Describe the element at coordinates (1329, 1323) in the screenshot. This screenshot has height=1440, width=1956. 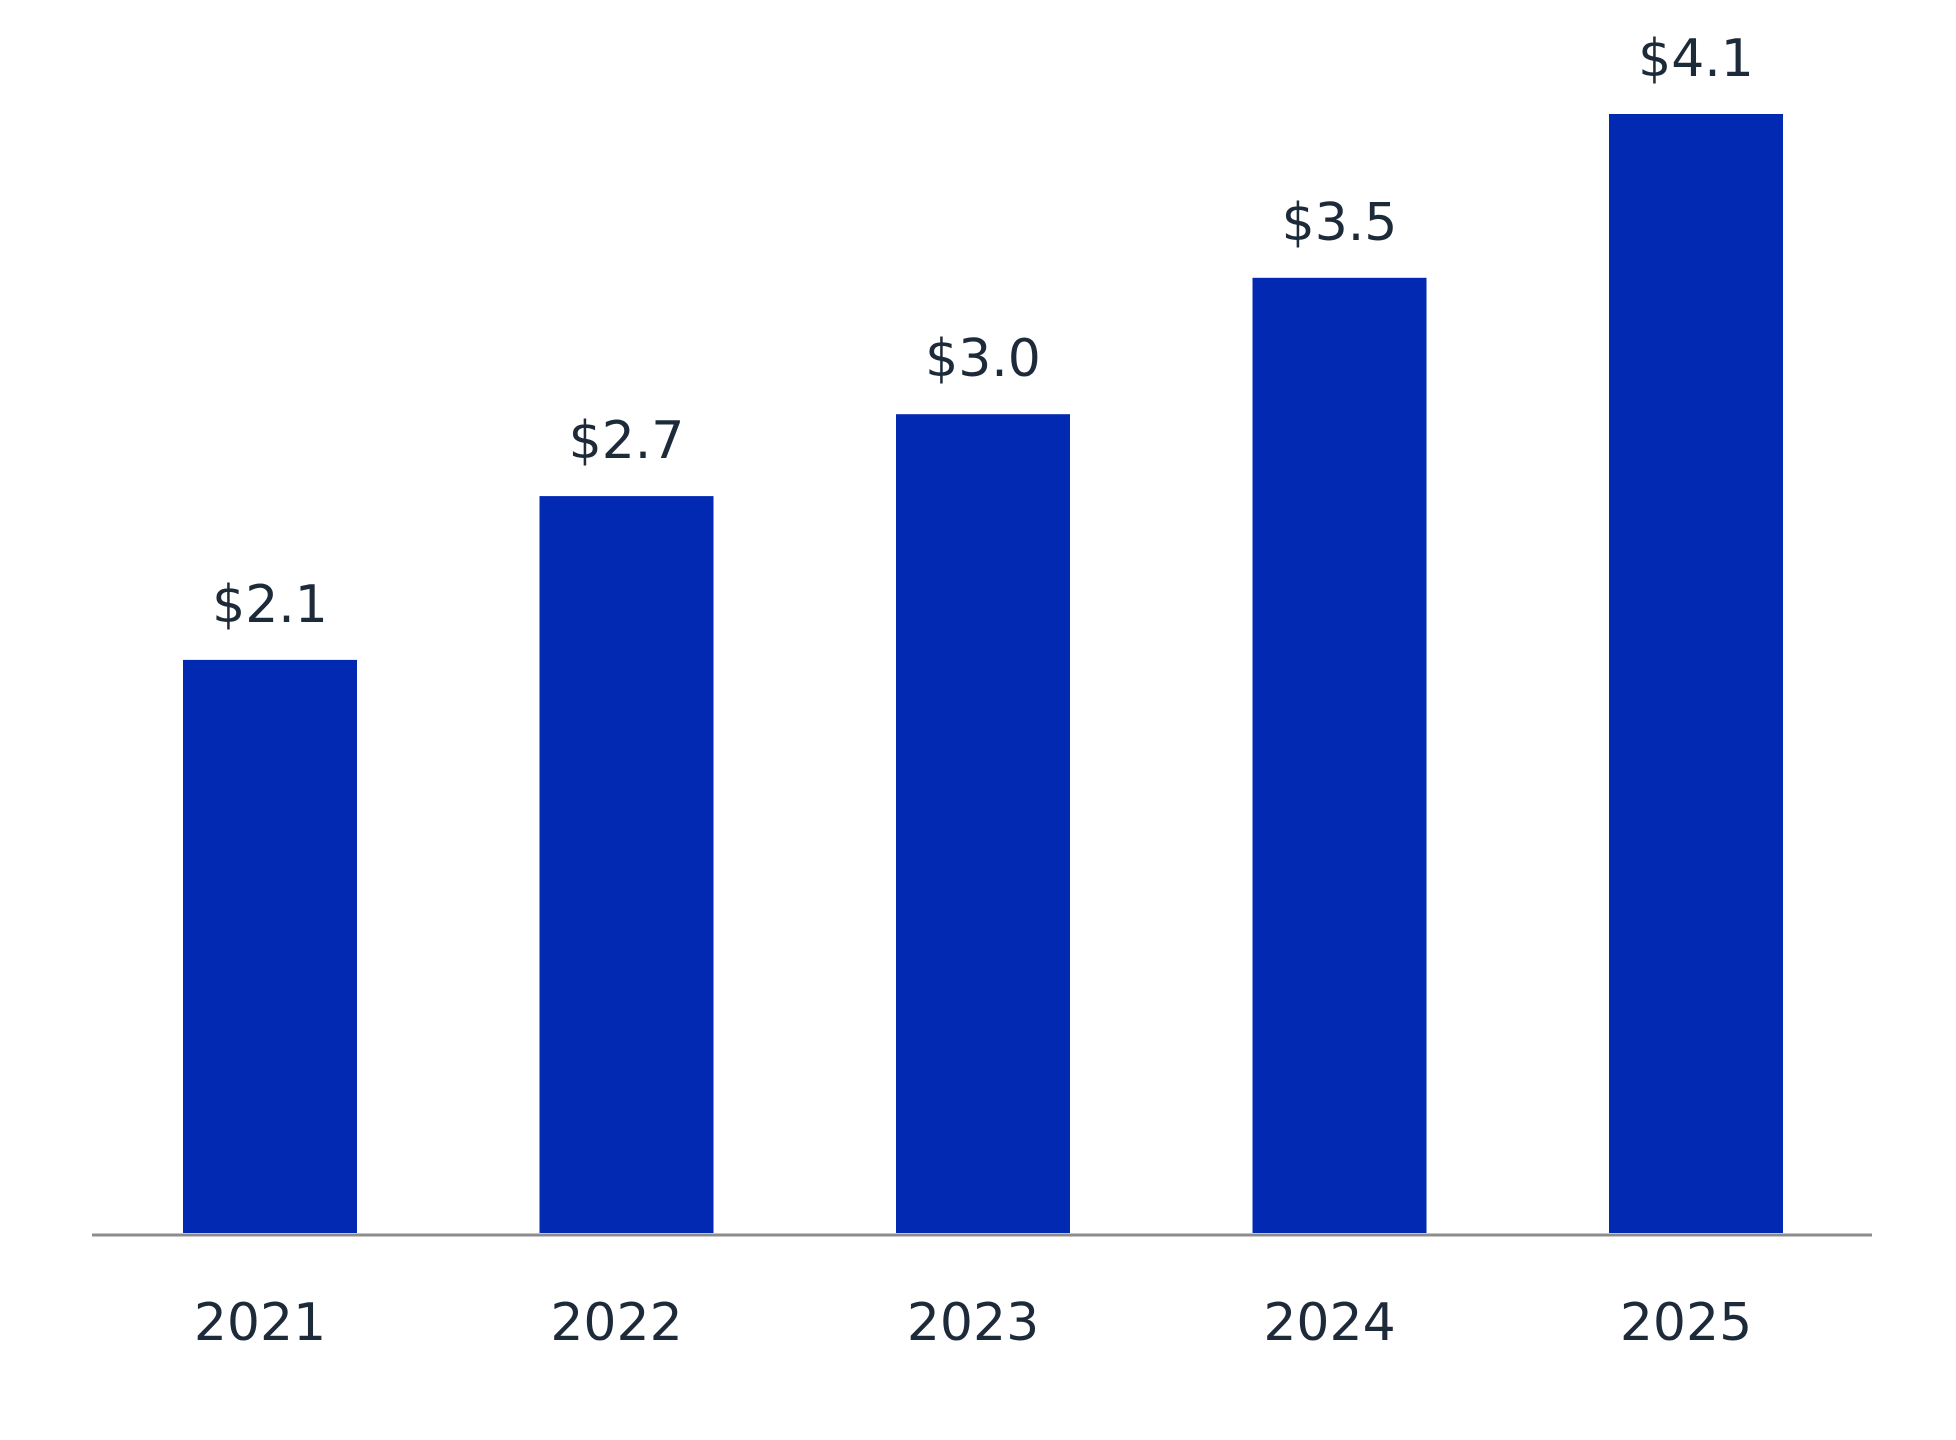
I see `x-tick-label-2024: 2024` at that location.